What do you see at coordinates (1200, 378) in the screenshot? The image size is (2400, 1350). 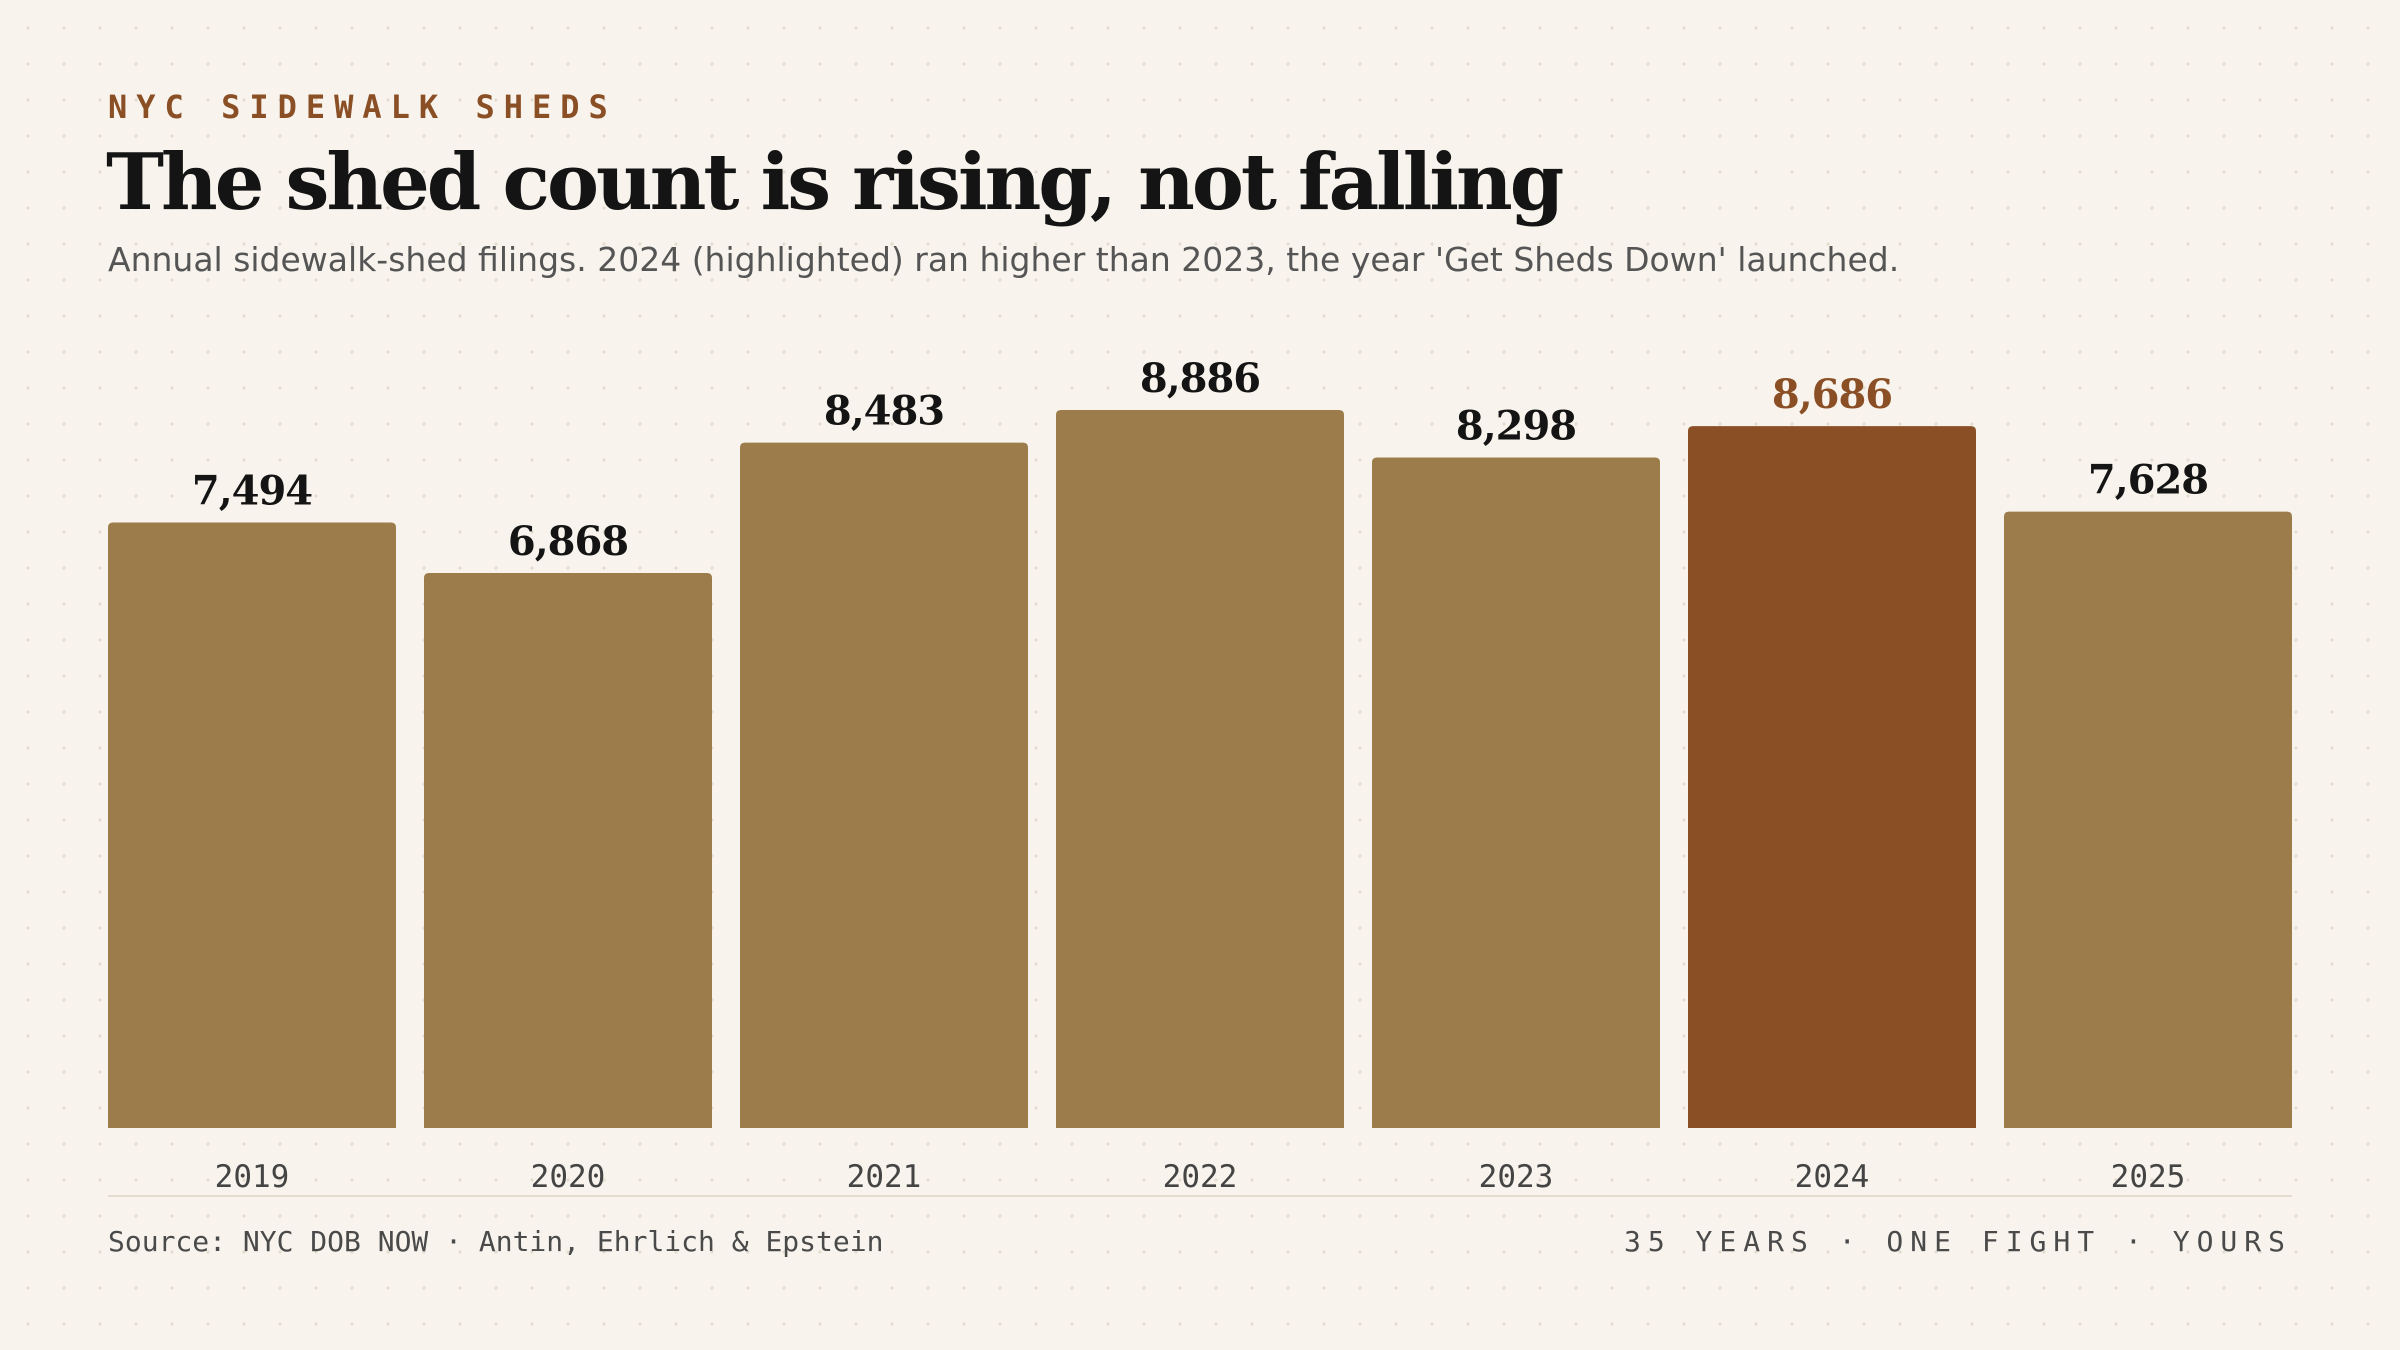 I see `bar-value-label: 8,886` at bounding box center [1200, 378].